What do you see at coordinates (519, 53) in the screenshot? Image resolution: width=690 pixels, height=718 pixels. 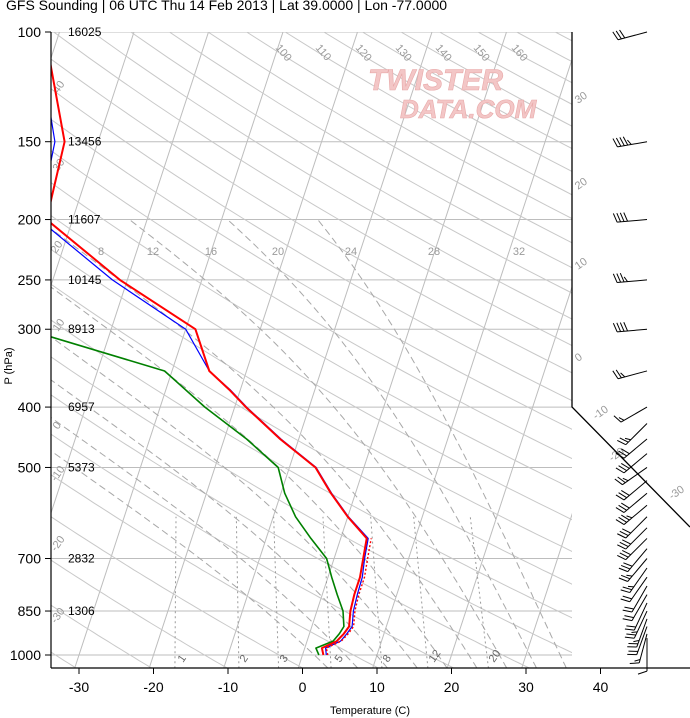 I see `isotherm-label: 160` at bounding box center [519, 53].